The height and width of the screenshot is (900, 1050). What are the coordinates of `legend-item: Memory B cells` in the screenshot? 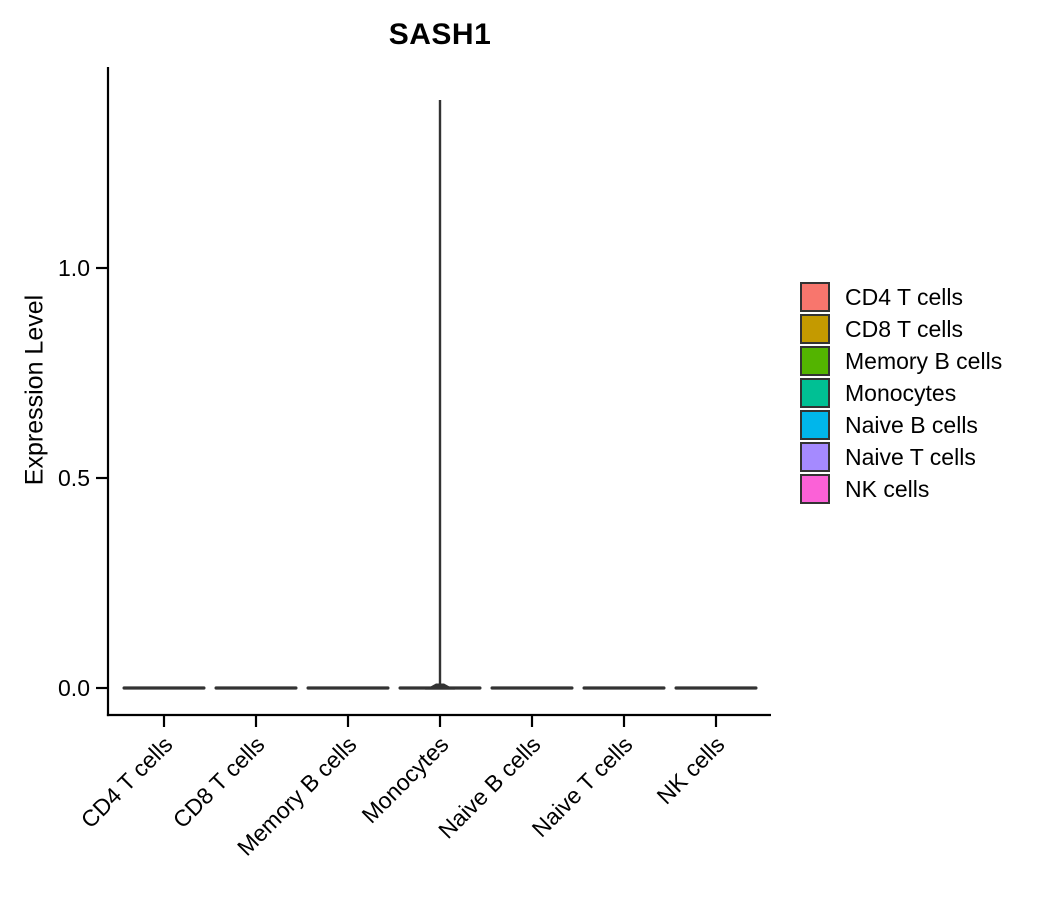 It's located at (901, 361).